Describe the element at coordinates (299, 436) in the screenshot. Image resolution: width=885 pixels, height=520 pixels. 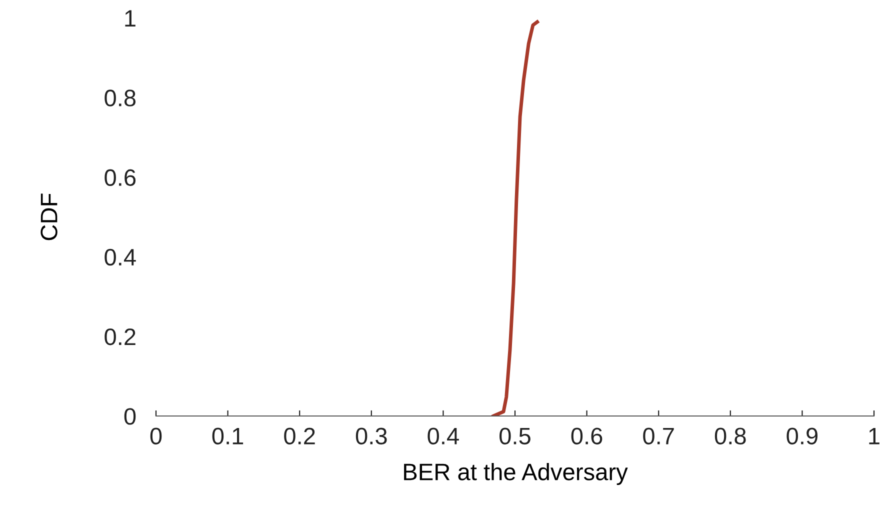
I see `x-tick-label: 0.2` at that location.